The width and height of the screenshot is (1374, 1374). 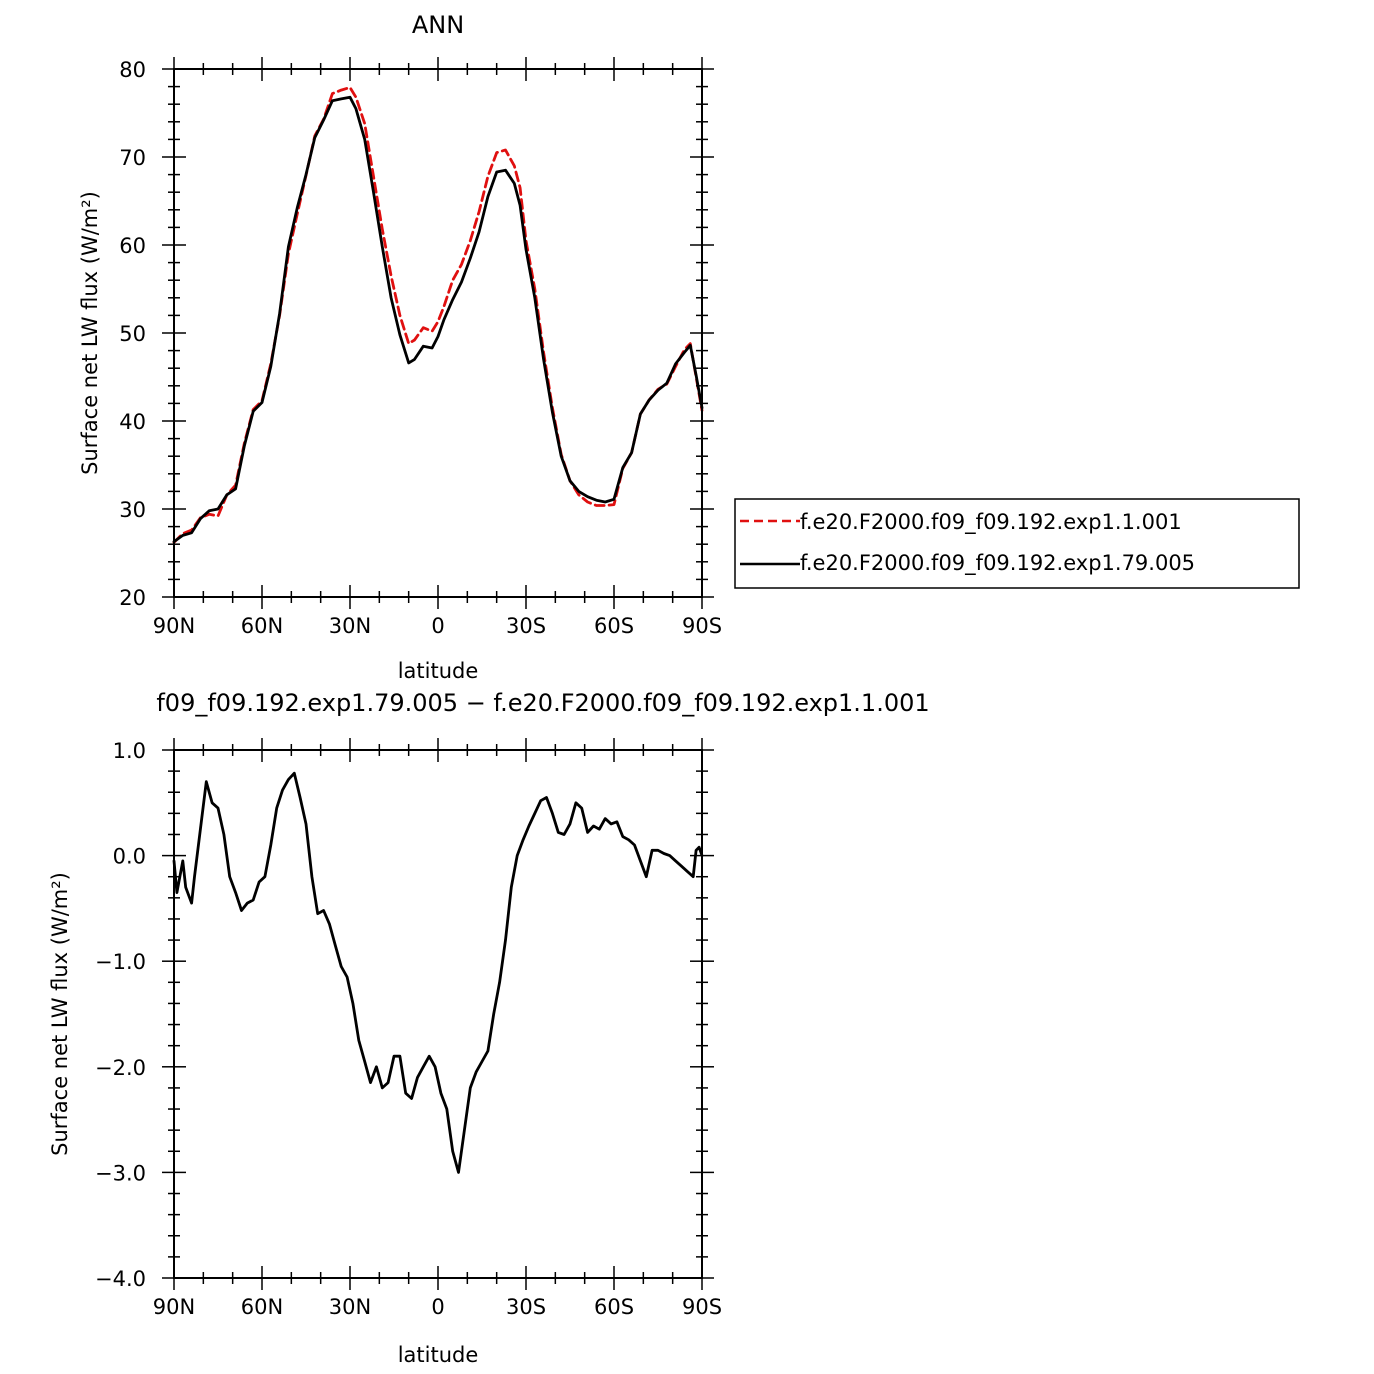 I want to click on bottom-y-axis-label: Surface net LW flux (W/m²), so click(x=60, y=1014).